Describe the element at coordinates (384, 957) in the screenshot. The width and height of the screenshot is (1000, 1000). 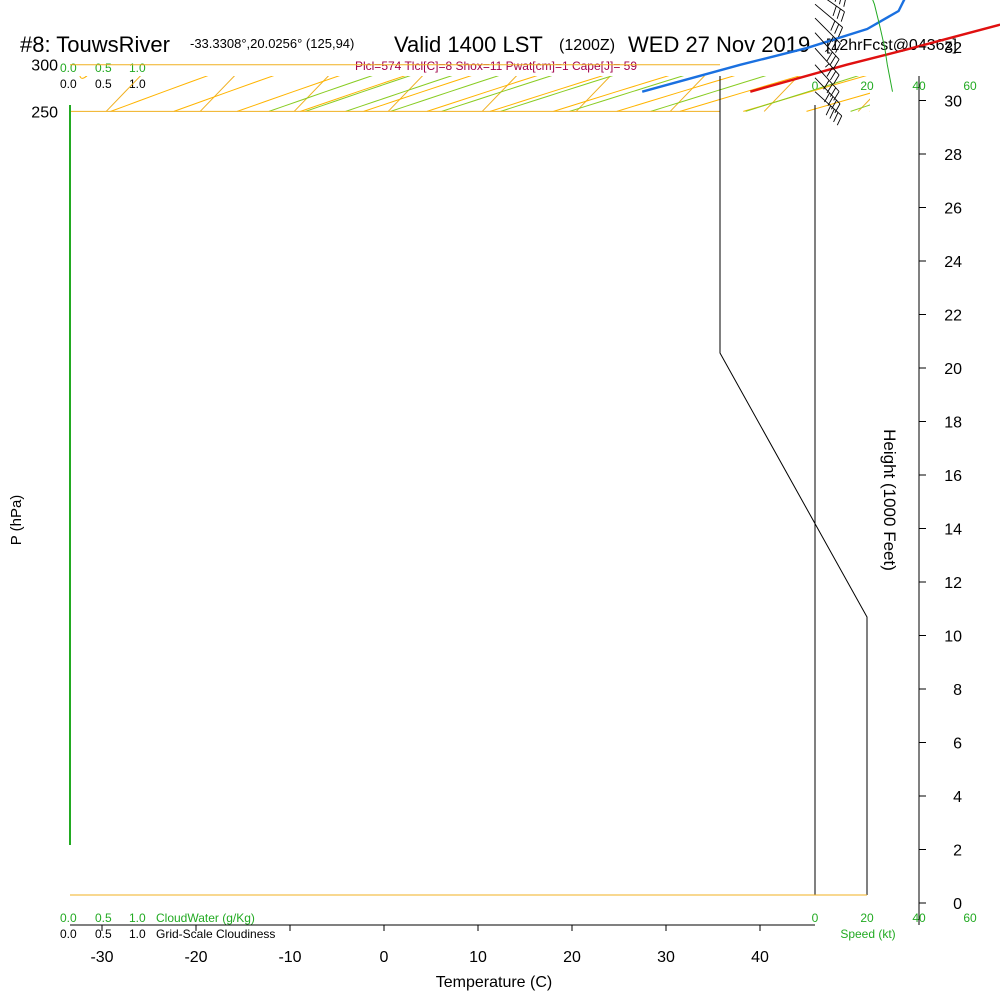
I see `x-tick-label-0: 0` at that location.